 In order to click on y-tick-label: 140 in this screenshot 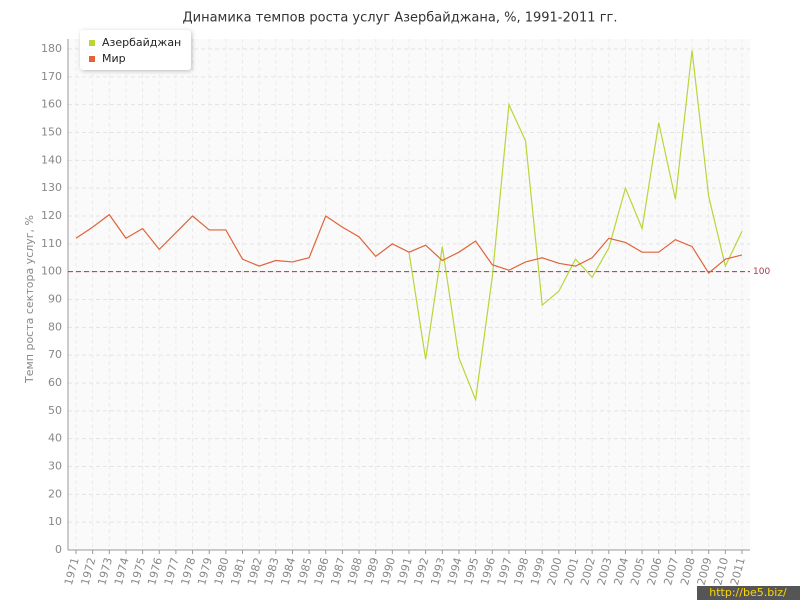, I will do `click(51, 159)`.